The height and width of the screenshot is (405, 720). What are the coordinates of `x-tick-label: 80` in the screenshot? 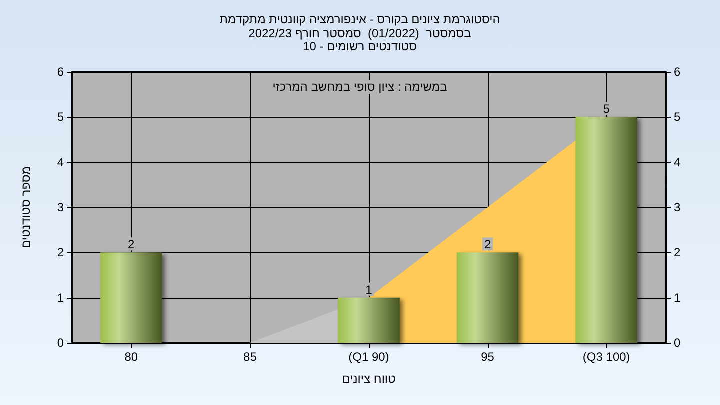 It's located at (131, 357).